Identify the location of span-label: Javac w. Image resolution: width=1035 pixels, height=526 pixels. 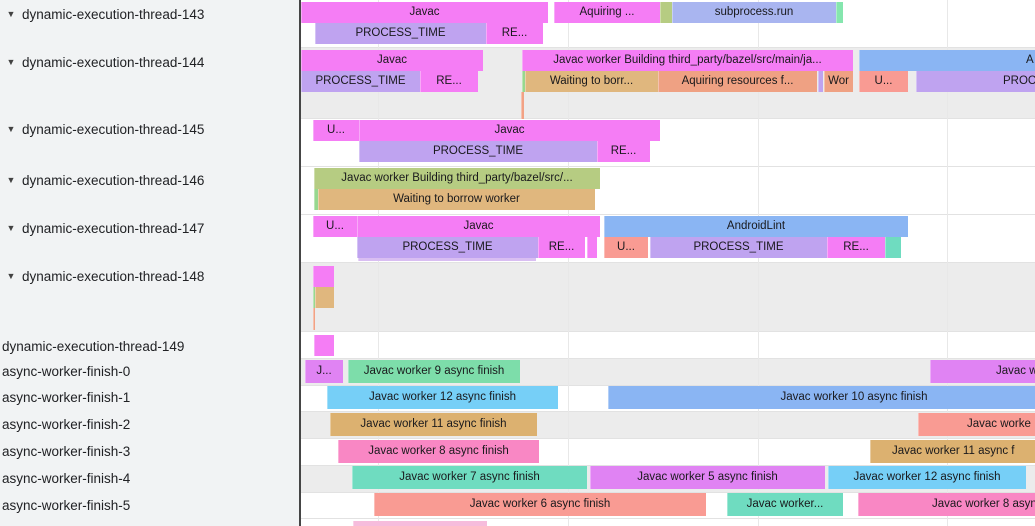
(1015, 371).